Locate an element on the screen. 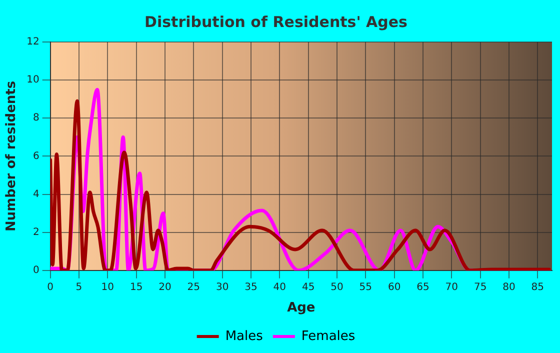  y-tick-label: 12 is located at coordinates (33, 42).